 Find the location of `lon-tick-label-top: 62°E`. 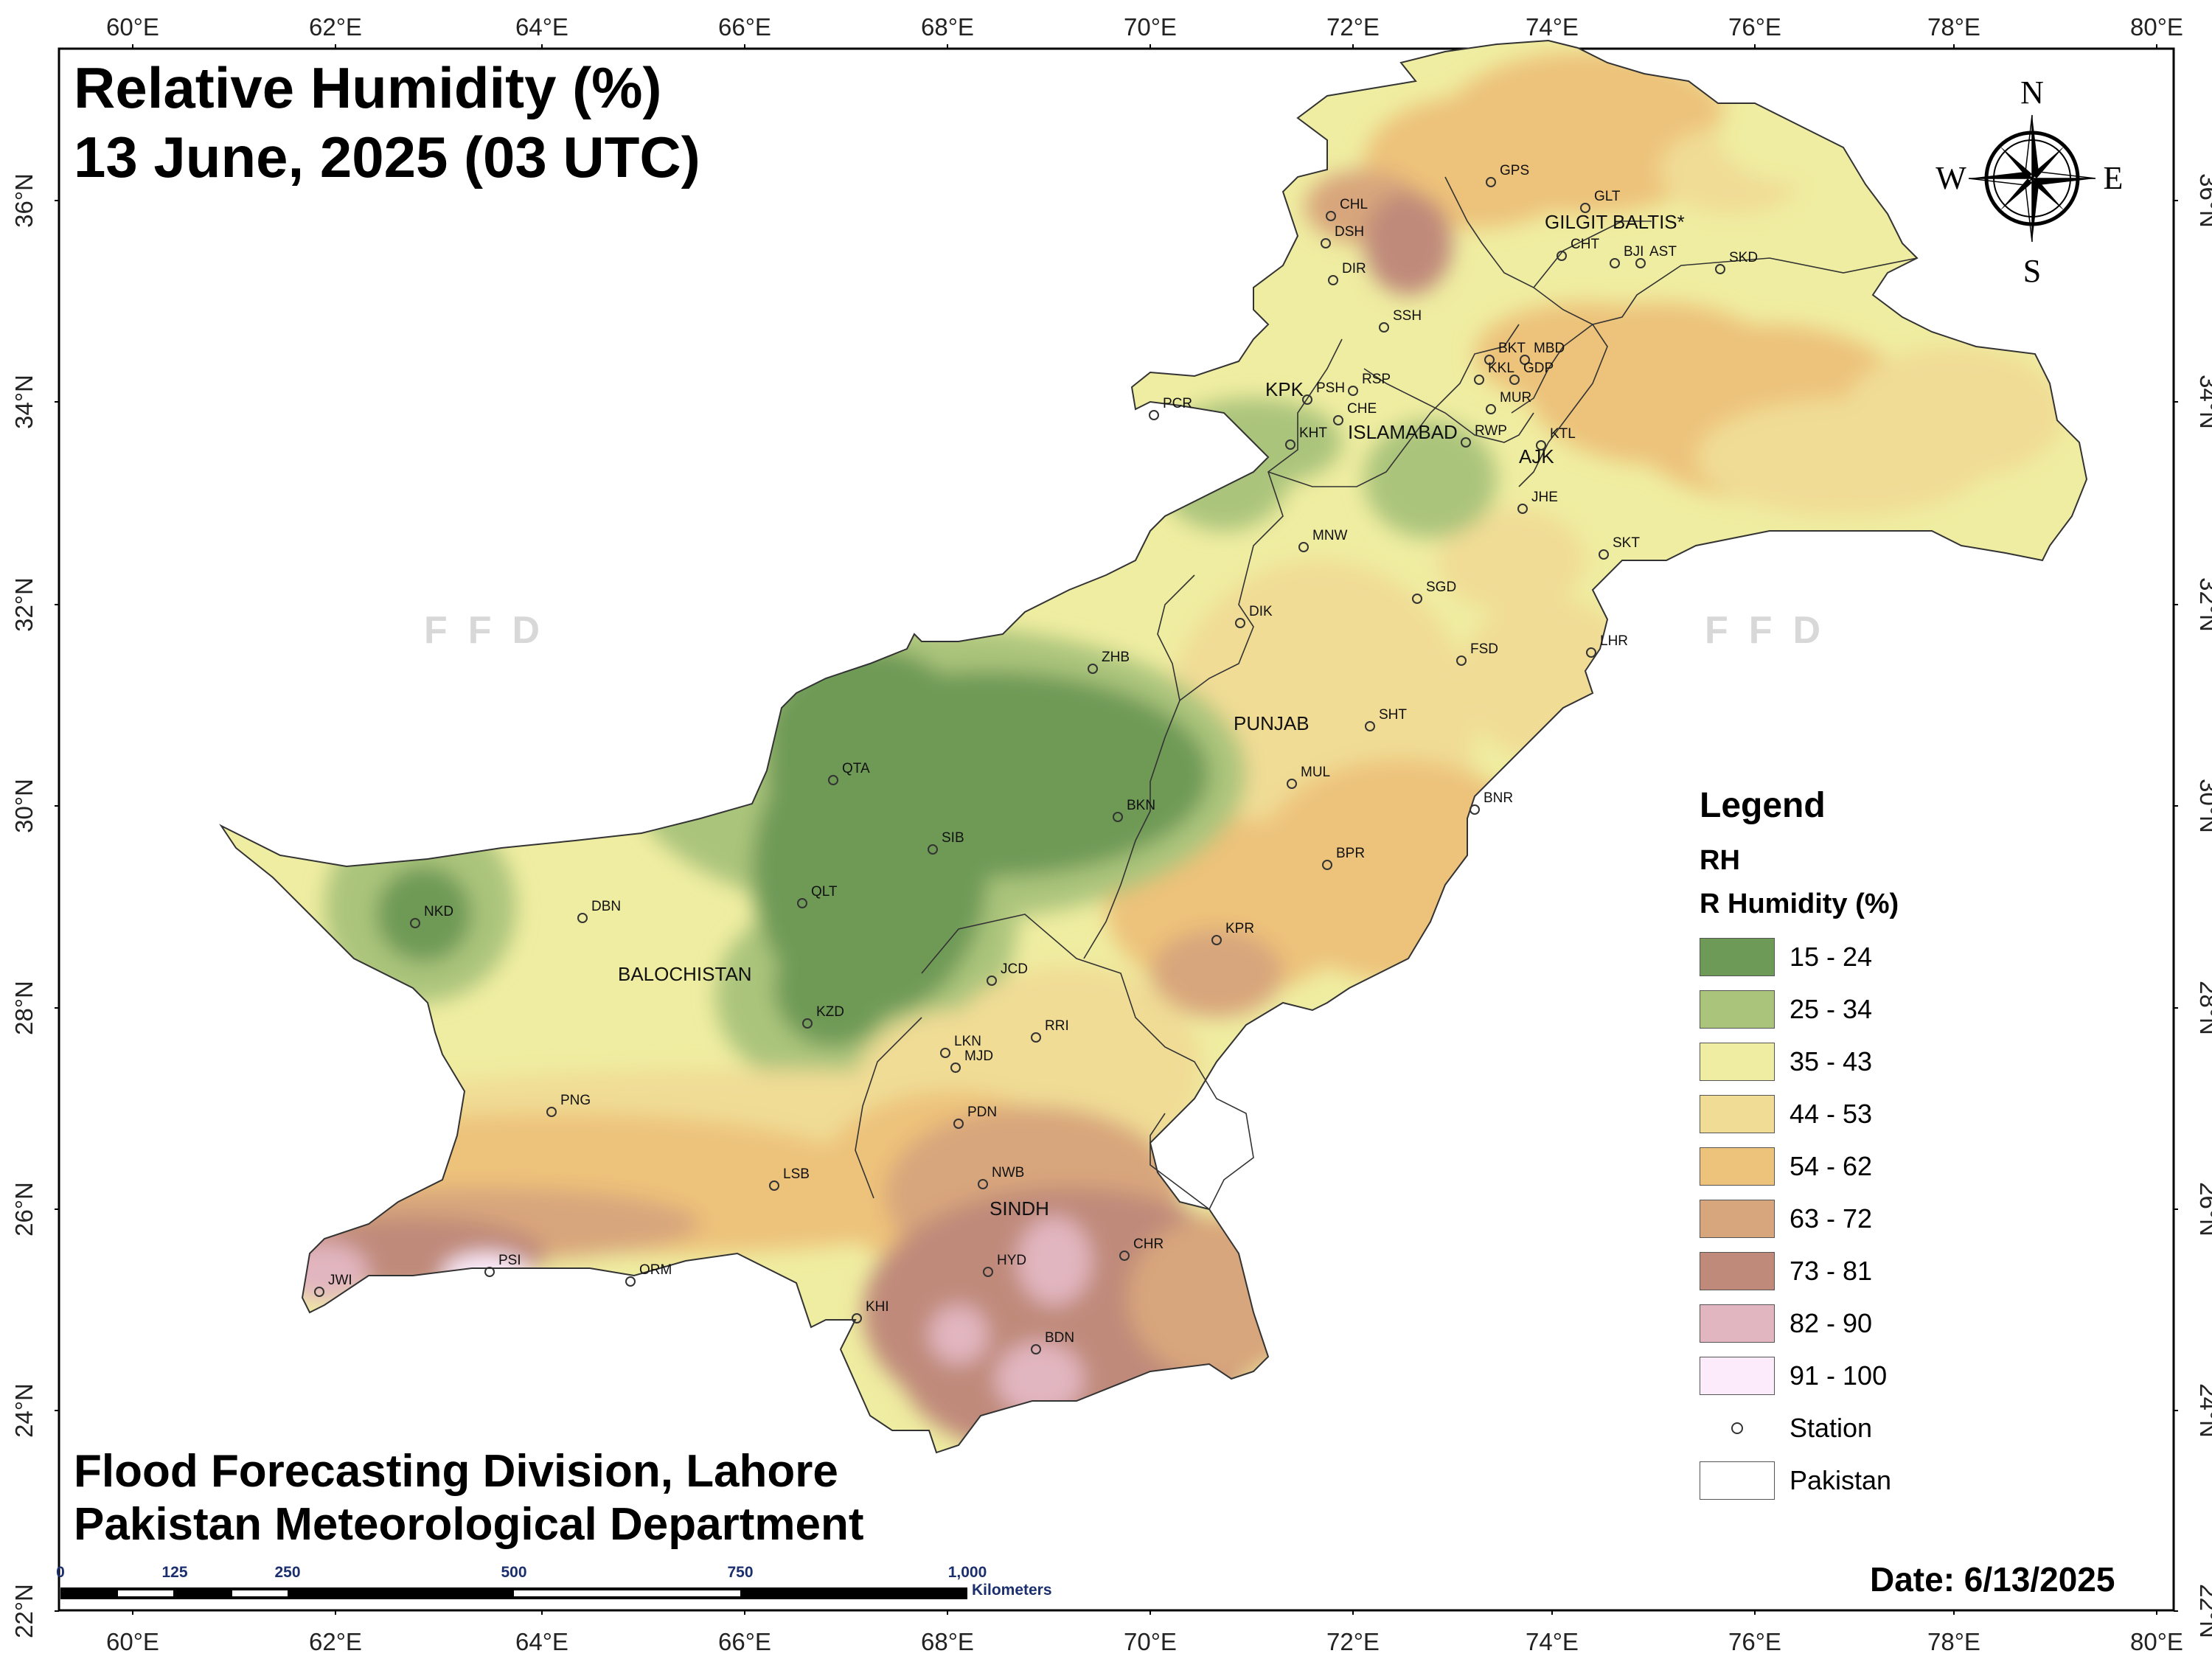

lon-tick-label-top: 62°E is located at coordinates (335, 27).